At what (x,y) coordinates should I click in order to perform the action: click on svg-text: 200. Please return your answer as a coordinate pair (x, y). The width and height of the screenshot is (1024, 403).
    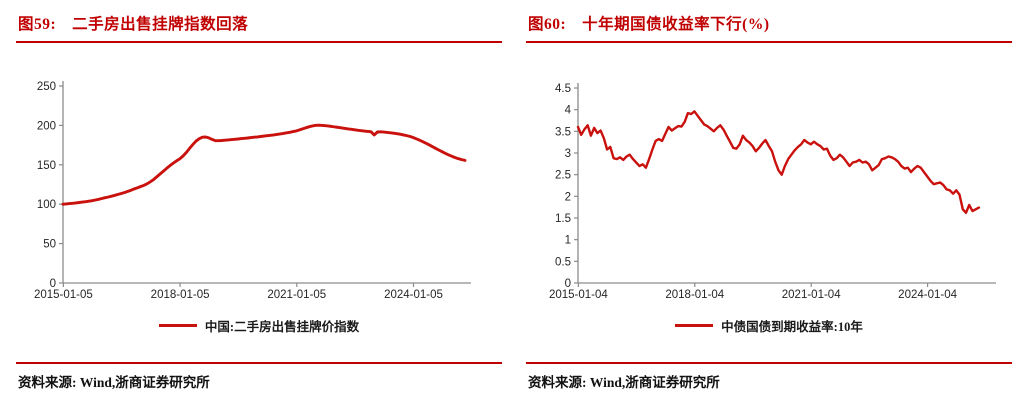
    Looking at the image, I should click on (46, 126).